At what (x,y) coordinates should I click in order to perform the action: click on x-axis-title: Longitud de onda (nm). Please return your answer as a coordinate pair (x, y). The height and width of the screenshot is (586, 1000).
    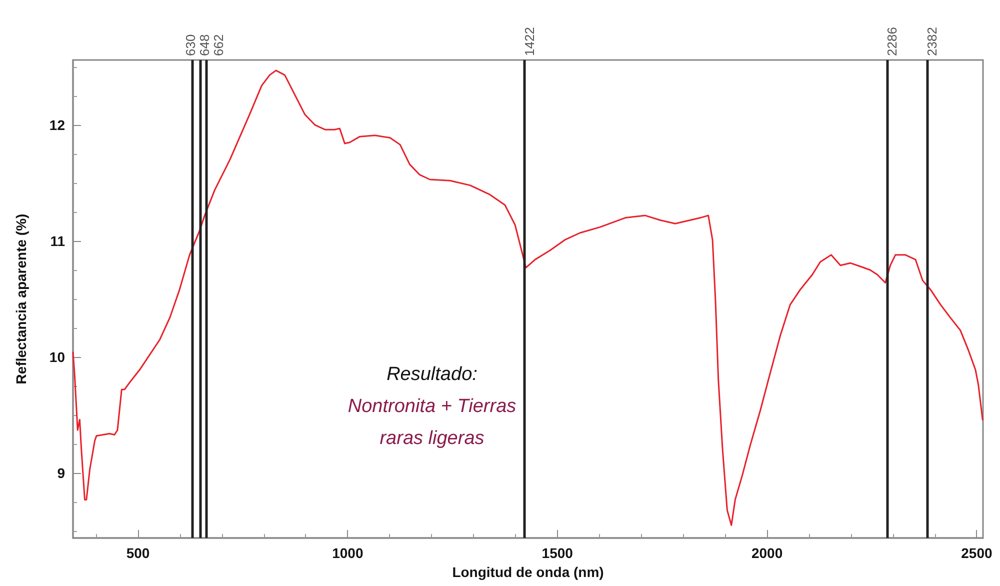
    Looking at the image, I should click on (528, 572).